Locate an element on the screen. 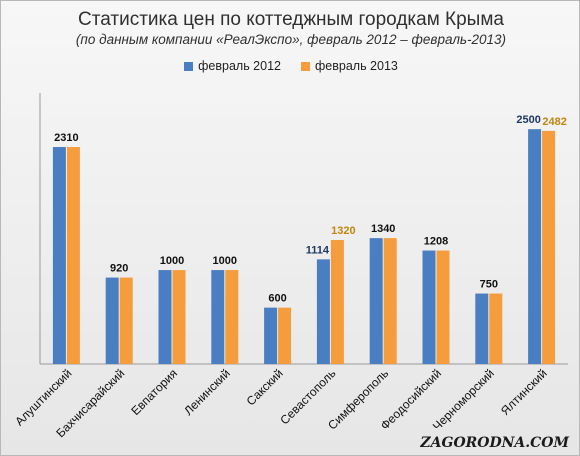  data-label-1: 920 is located at coordinates (119, 269).